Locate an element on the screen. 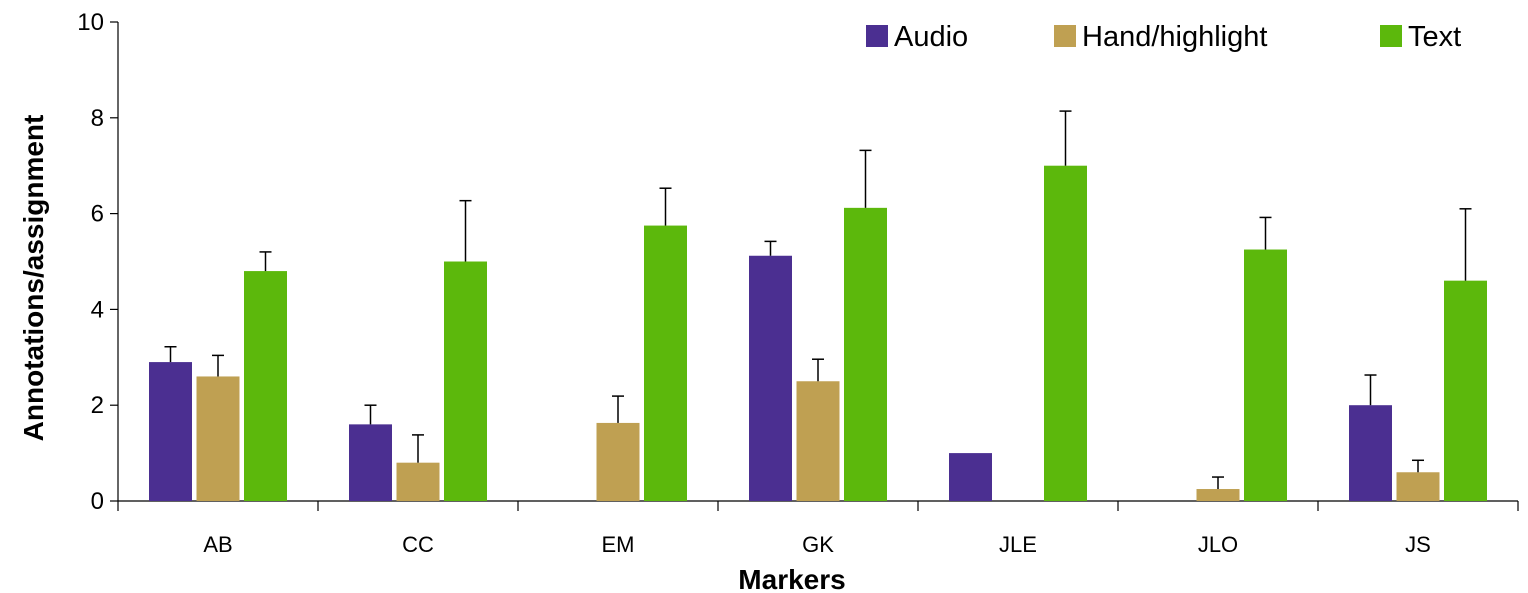 Image resolution: width=1528 pixels, height=593 pixels. bar-hand-highlight-jlo is located at coordinates (1218, 495).